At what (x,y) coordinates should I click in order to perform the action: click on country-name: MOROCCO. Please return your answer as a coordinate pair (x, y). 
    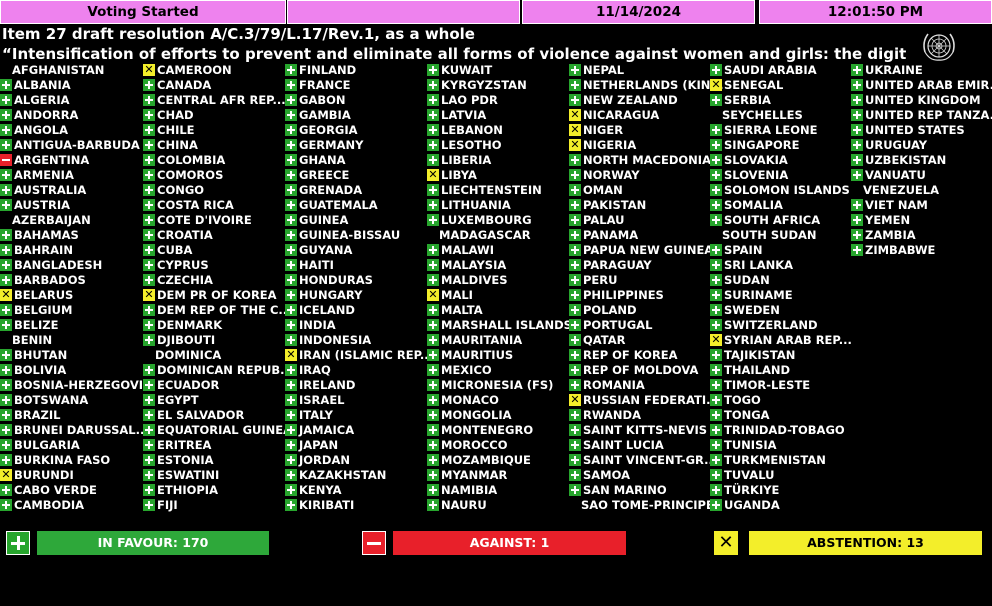
    Looking at the image, I should click on (474, 445).